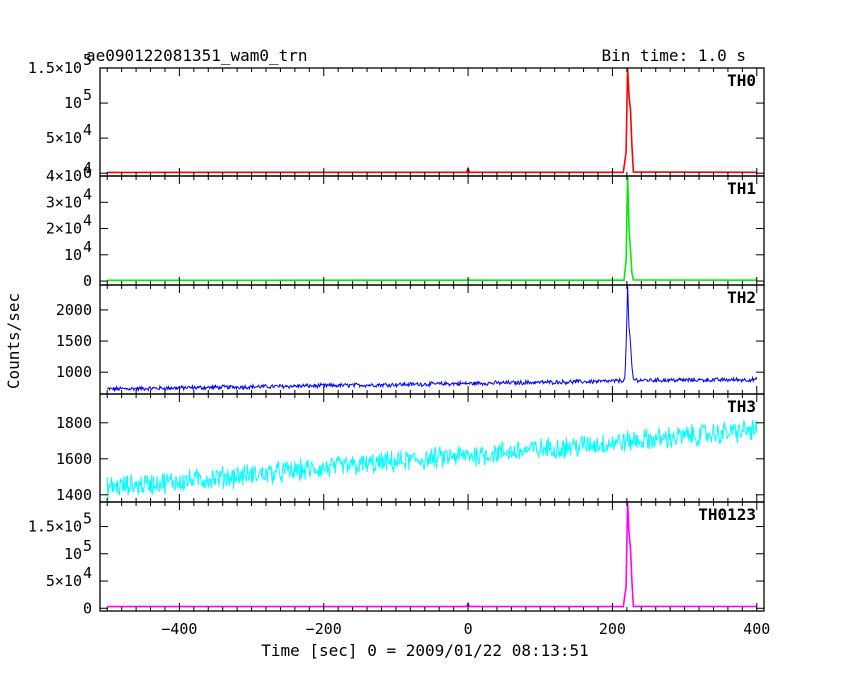 This screenshot has height=680, width=850. I want to click on panel-th3: 1400 1600 1800 TH3, so click(410, 448).